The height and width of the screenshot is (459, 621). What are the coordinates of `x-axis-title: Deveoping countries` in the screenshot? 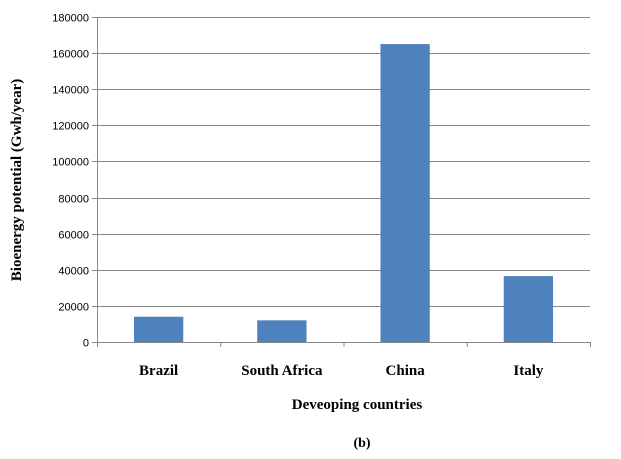 It's located at (357, 405).